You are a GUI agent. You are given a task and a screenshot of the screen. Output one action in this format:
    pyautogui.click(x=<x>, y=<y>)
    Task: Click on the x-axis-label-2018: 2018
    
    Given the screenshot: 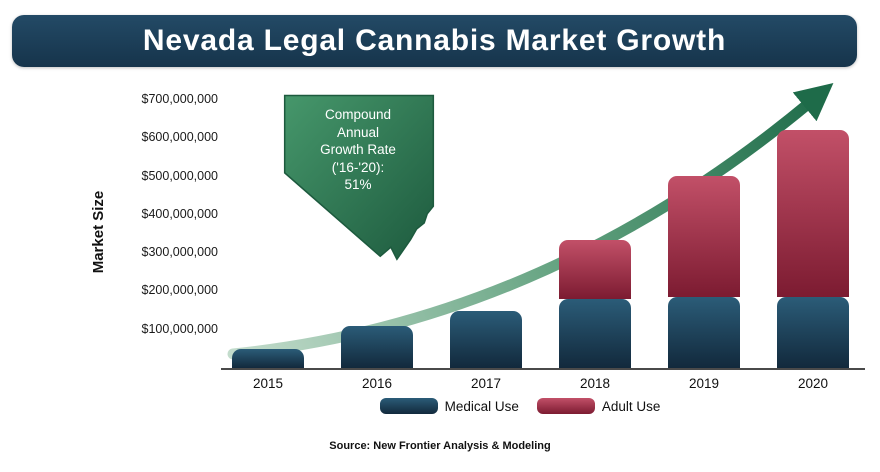 What is the action you would take?
    pyautogui.click(x=595, y=383)
    